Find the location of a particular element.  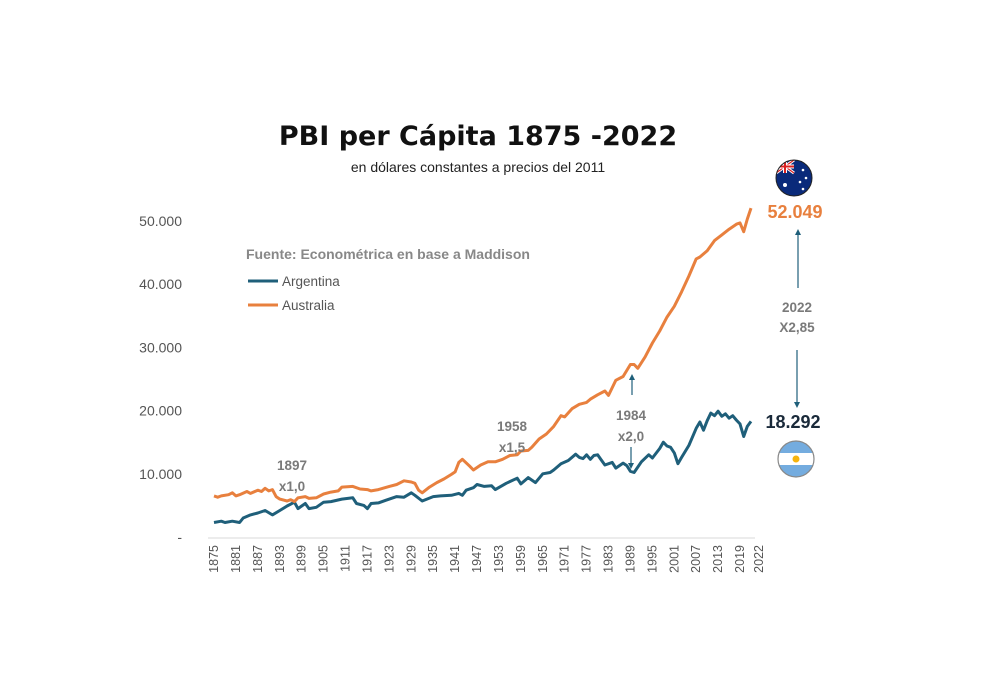

x-tick-label: 2019 is located at coordinates (740, 559).